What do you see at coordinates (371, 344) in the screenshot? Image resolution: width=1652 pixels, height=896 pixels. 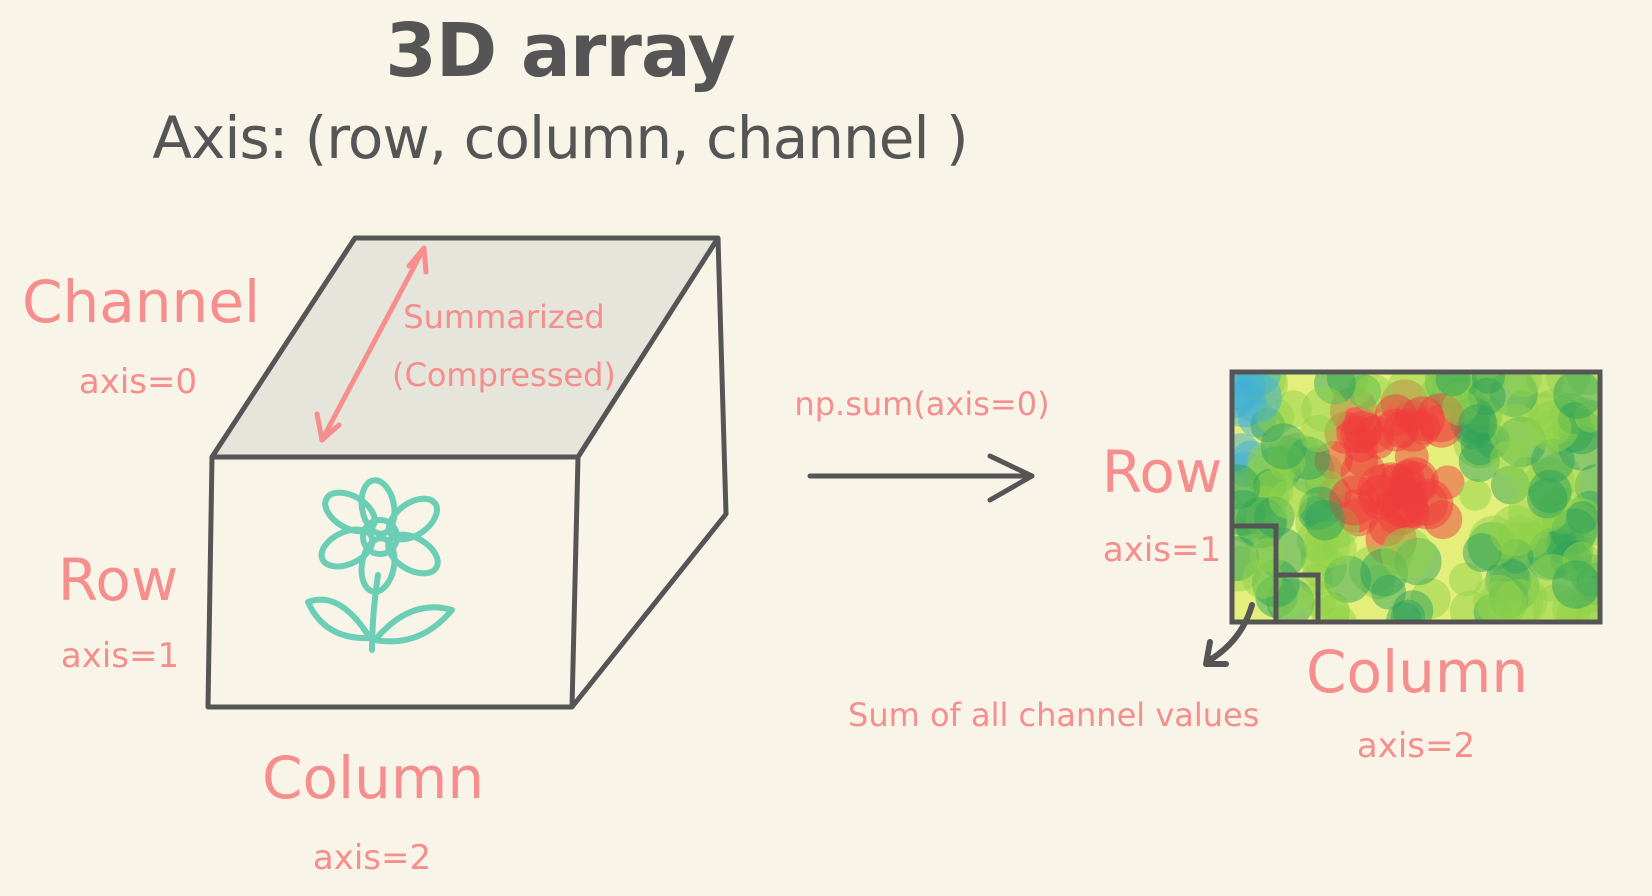 I see `summarize-double-arrow` at bounding box center [371, 344].